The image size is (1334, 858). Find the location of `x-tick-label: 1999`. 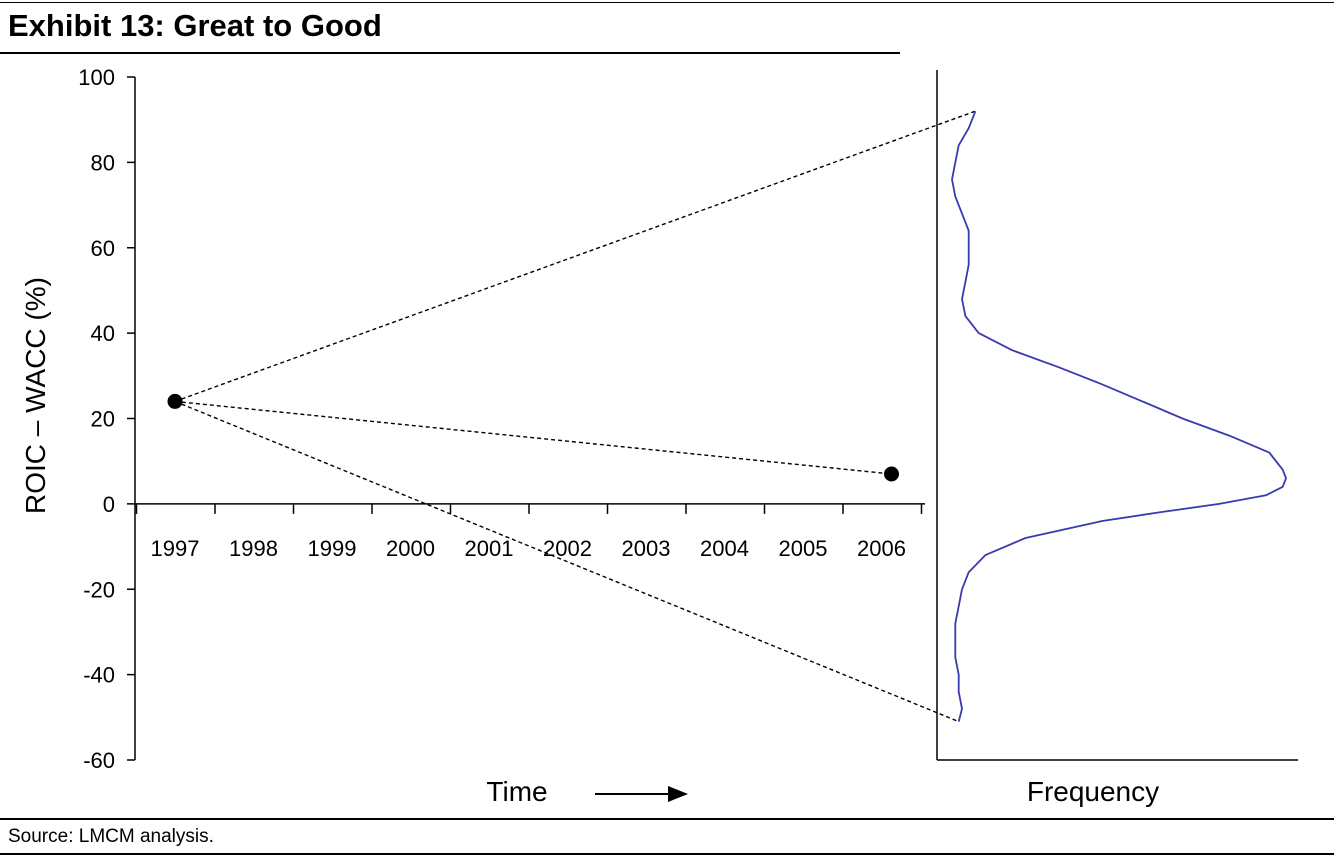

x-tick-label: 1999 is located at coordinates (332, 548).